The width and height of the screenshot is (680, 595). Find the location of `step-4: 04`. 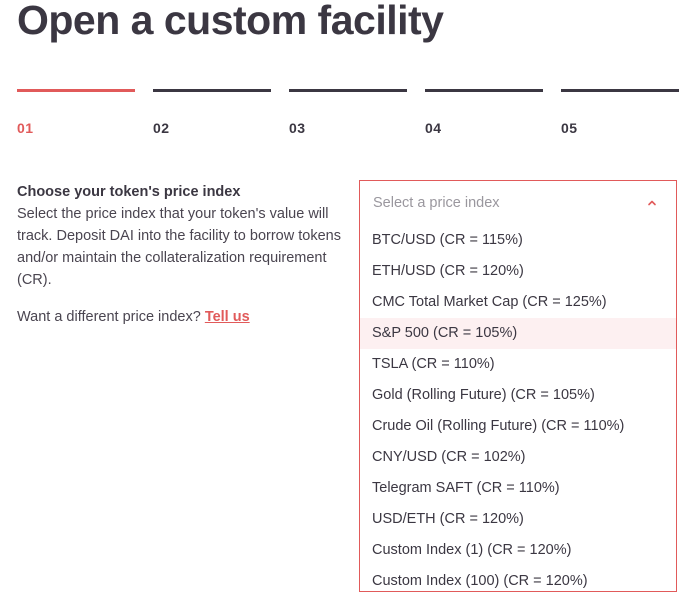

step-4: 04 is located at coordinates (484, 112).